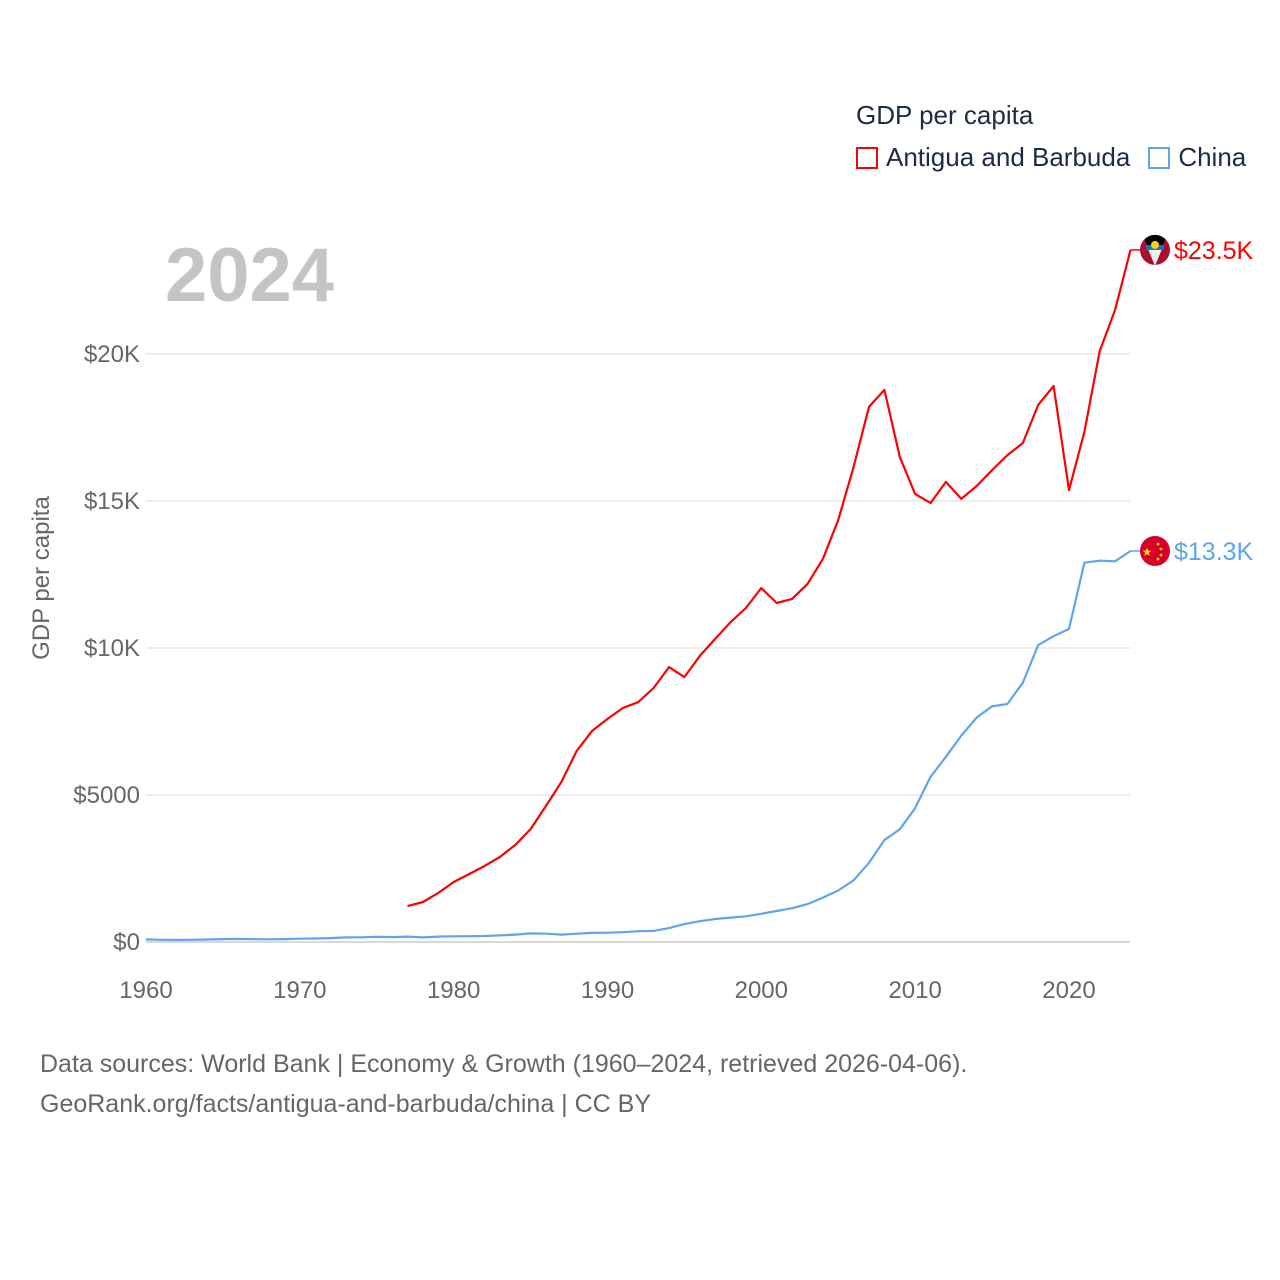 The image size is (1280, 1280). Describe the element at coordinates (1068, 990) in the screenshot. I see `x-tick-label: 2020` at that location.